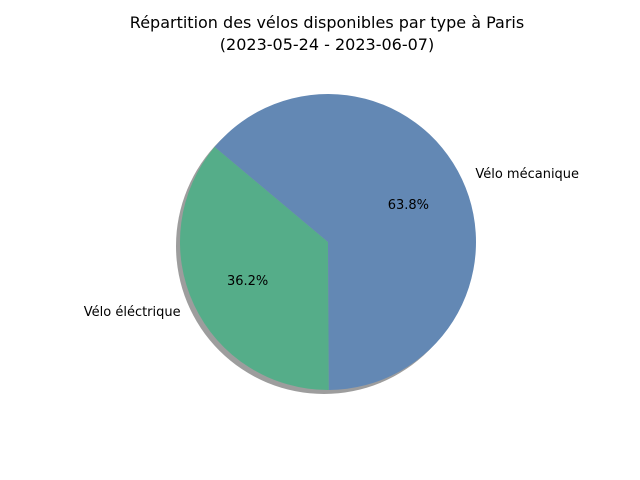 The image size is (640, 480). What do you see at coordinates (408, 205) in the screenshot?
I see `pie-pct-label-velo-mecanique: 63.8%` at bounding box center [408, 205].